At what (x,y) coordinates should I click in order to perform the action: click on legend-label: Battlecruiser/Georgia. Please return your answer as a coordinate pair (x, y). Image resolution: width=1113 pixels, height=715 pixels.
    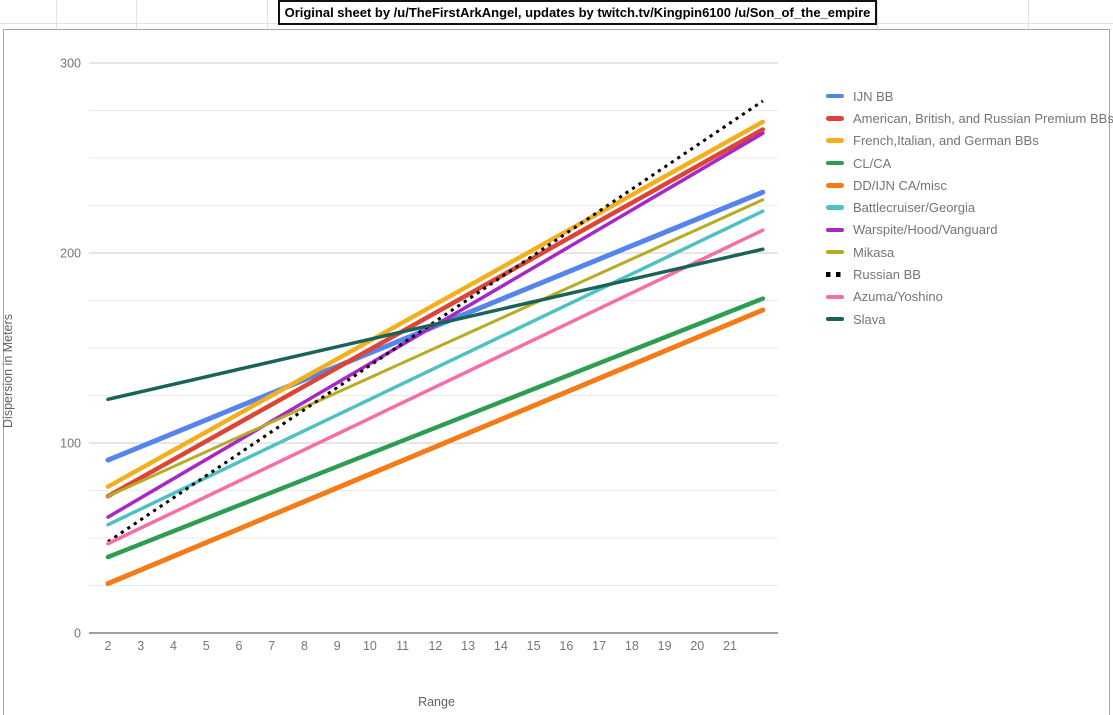
    Looking at the image, I should click on (914, 208).